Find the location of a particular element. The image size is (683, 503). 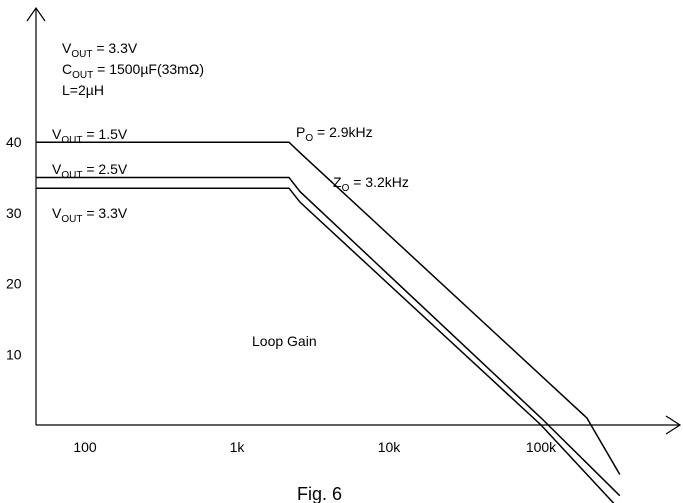

y-tick-label: 20 is located at coordinates (14, 284).